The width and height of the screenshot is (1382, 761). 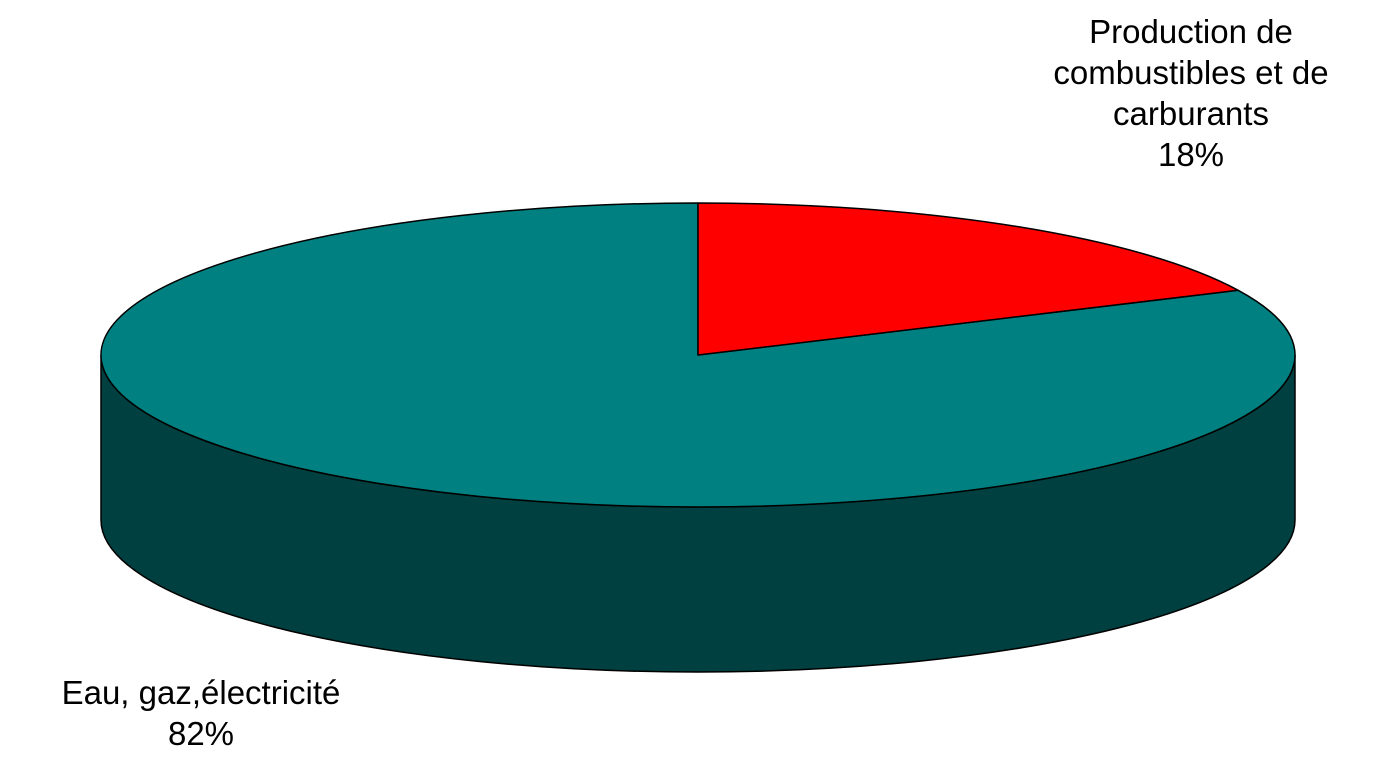 I want to click on slice-label-line: Production de, so click(x=1191, y=31).